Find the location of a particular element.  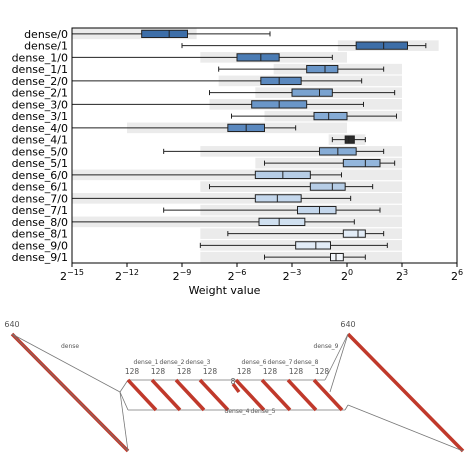

row-label: dense_2/1 is located at coordinates (40, 93).